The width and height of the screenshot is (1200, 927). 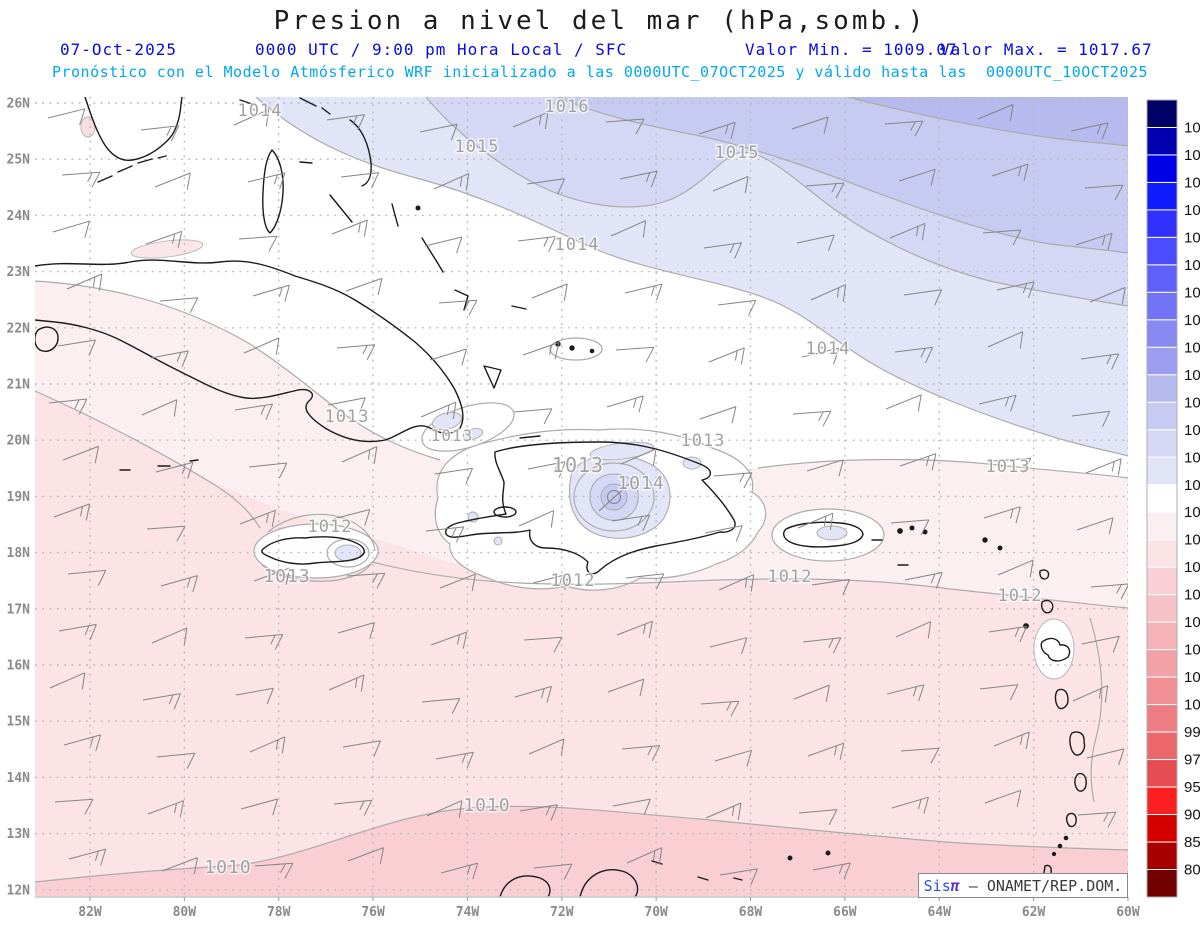 What do you see at coordinates (1192, 265) in the screenshot?
I see `colorbar-label: 1025` at bounding box center [1192, 265].